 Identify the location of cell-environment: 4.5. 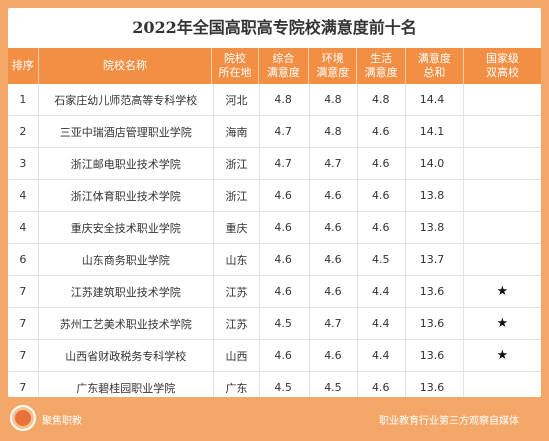
(334, 384).